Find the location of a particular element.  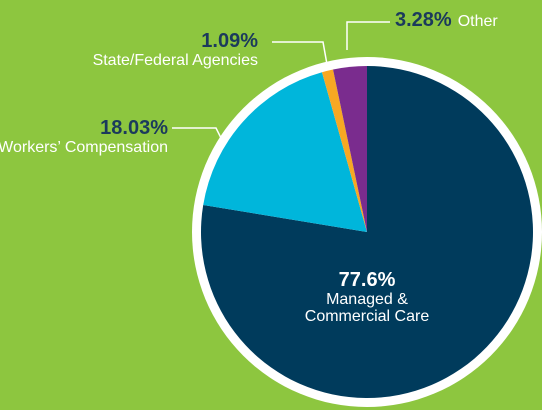

value-label: 1.09% is located at coordinates (229, 41).